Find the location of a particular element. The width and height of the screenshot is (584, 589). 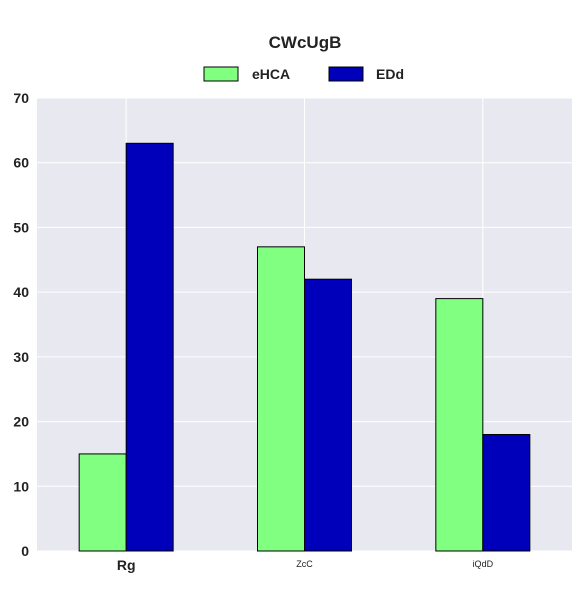

y-tick-label: 70 is located at coordinates (21, 98).